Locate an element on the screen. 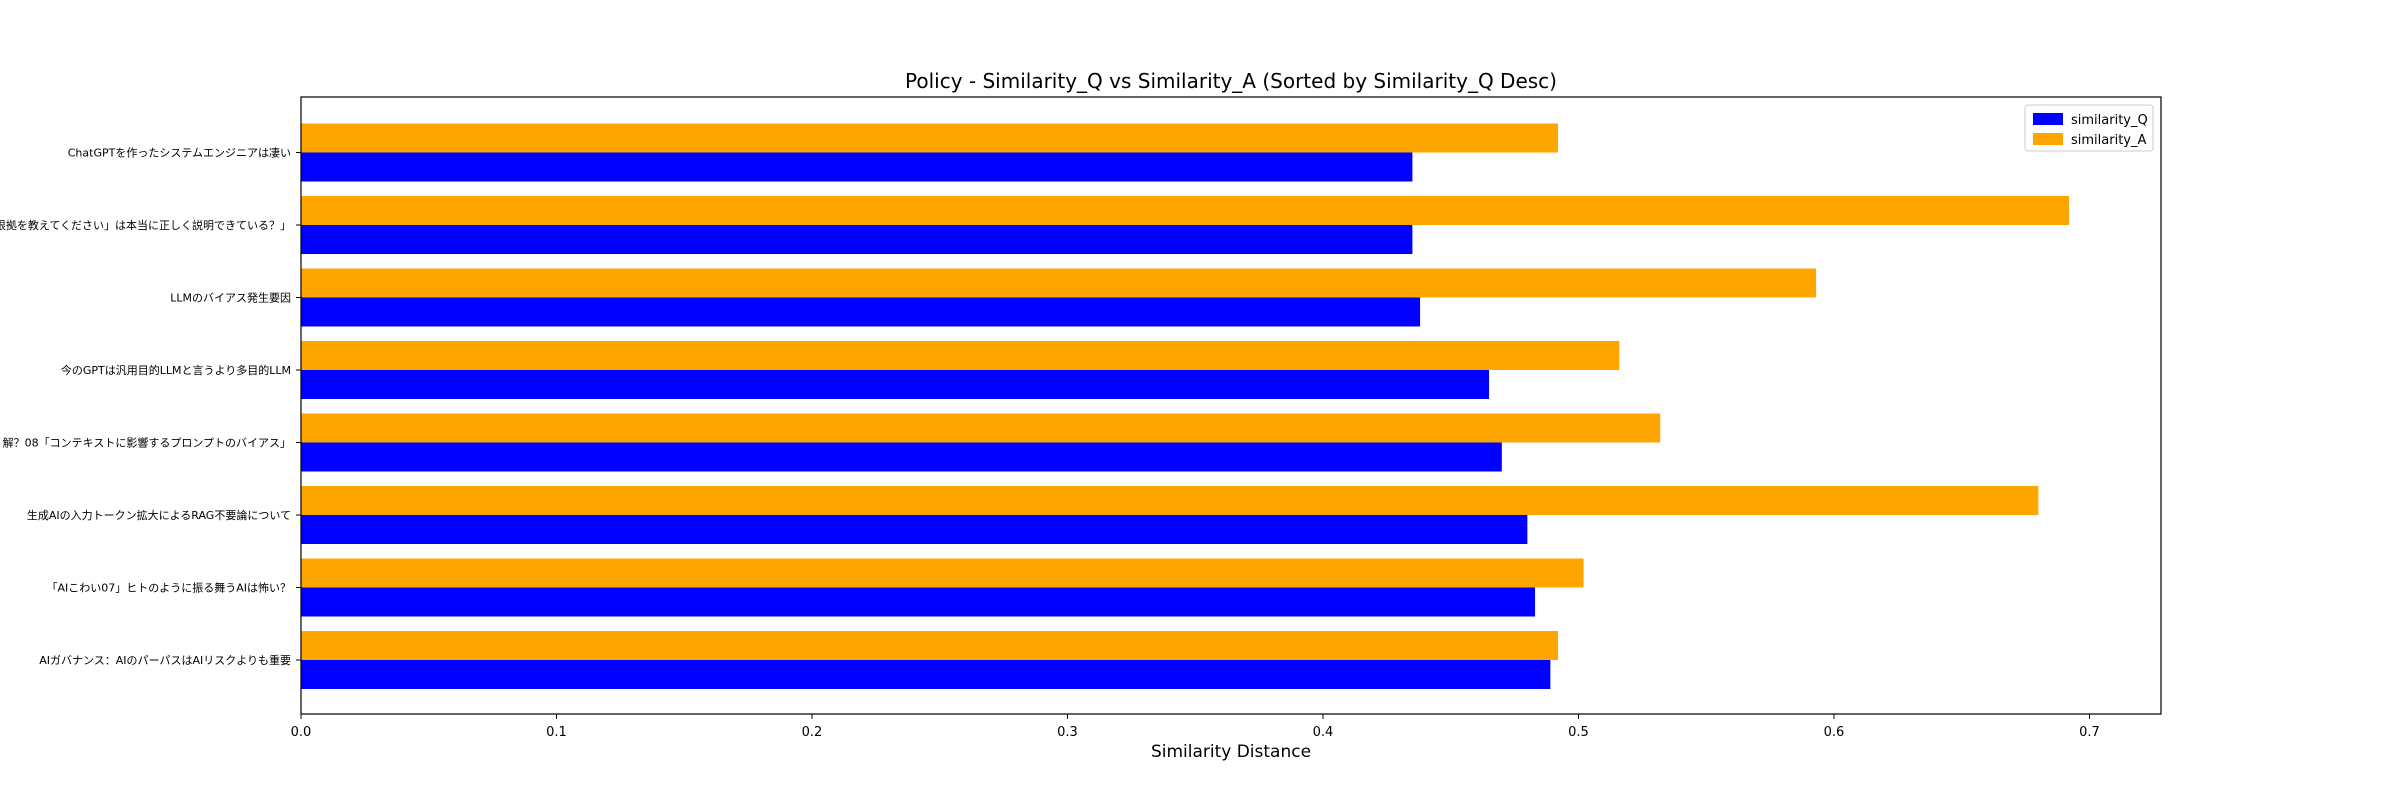 Image resolution: width=2400 pixels, height=804 pixels. y-tick-label: 今のGPTは汎用目的LLMと言うより多目的LLM is located at coordinates (176, 370).